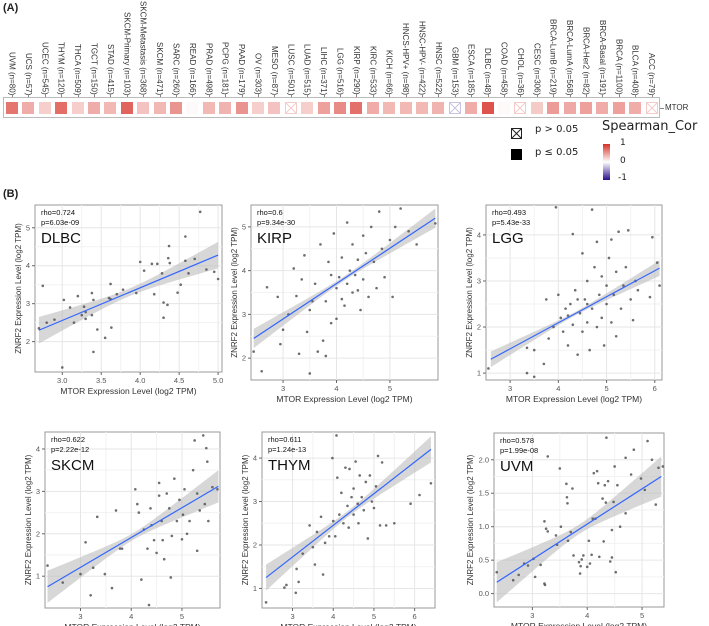 The width and height of the screenshot is (709, 626). Describe the element at coordinates (28, 227) in the screenshot. I see `y-tick-label: 5` at that location.